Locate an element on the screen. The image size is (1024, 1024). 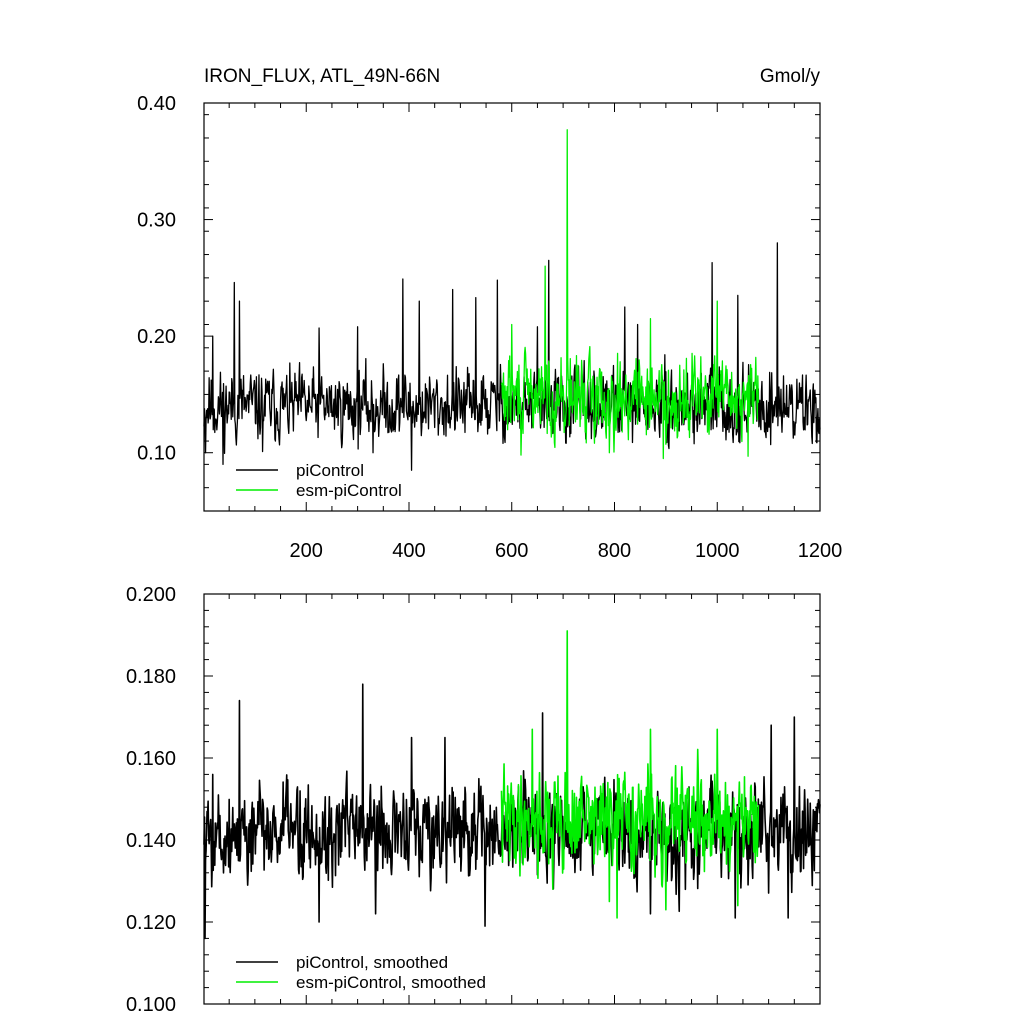
top-panel-title: IRON_FLUX, ATL_49N-66N is located at coordinates (322, 76).